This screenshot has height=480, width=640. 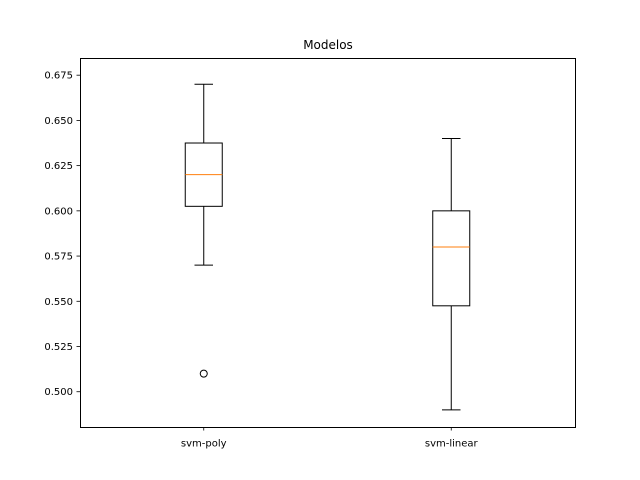 What do you see at coordinates (62, 234) in the screenshot?
I see `y-axis: 0.500 0.525 0.550 0.575 0.600 0.625 0.650 0.675` at bounding box center [62, 234].